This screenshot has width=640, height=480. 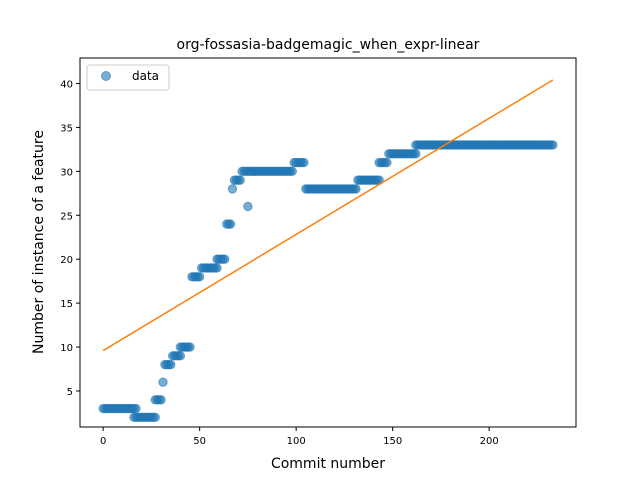 What do you see at coordinates (199, 441) in the screenshot?
I see `x-tick-label: 50` at bounding box center [199, 441].